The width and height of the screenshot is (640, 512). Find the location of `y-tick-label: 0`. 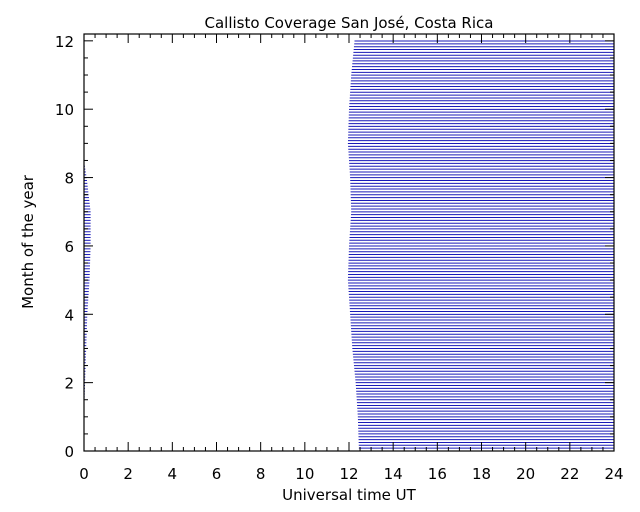

y-tick-label: 0 is located at coordinates (69, 452).